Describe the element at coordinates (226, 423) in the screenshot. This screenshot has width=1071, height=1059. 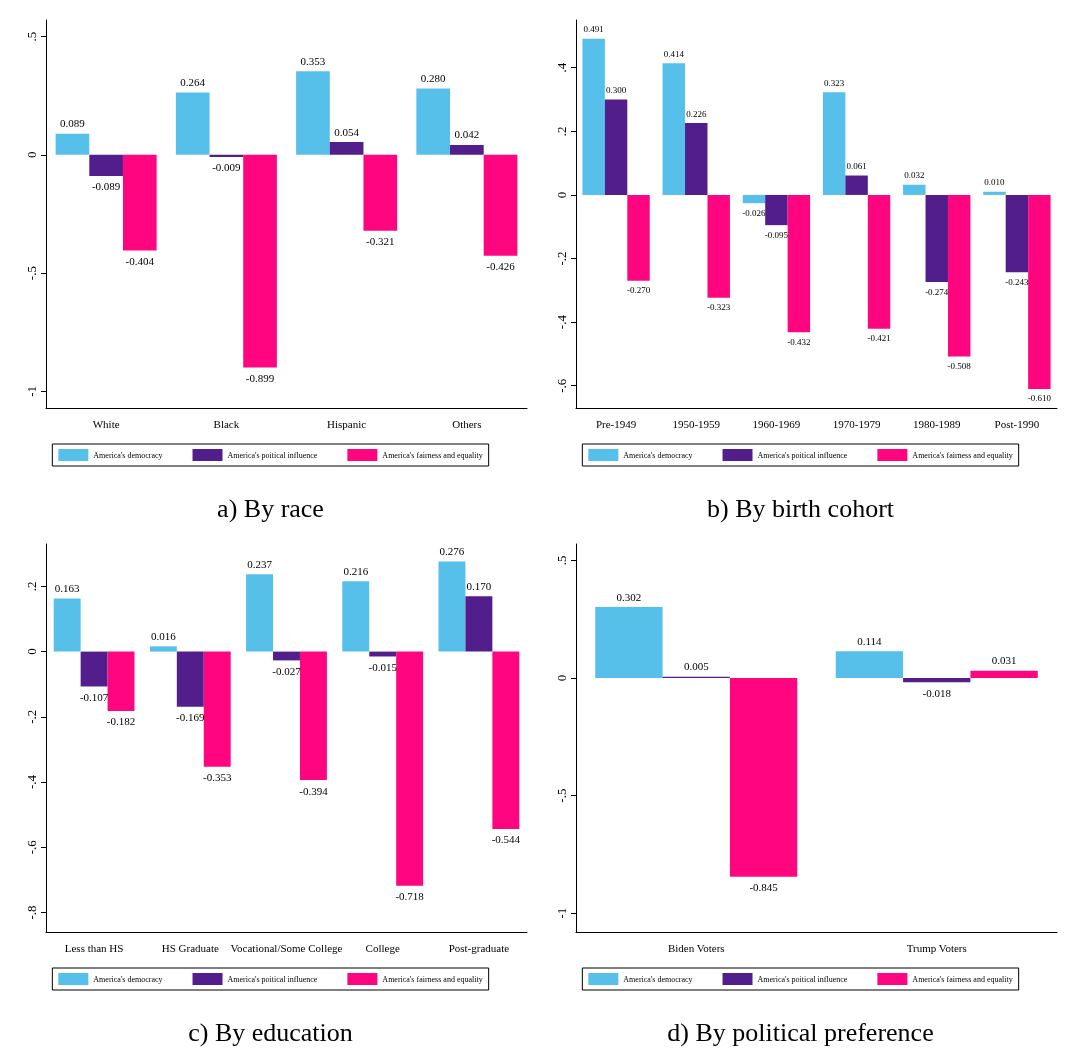
I see `x-tick-label: Black` at that location.